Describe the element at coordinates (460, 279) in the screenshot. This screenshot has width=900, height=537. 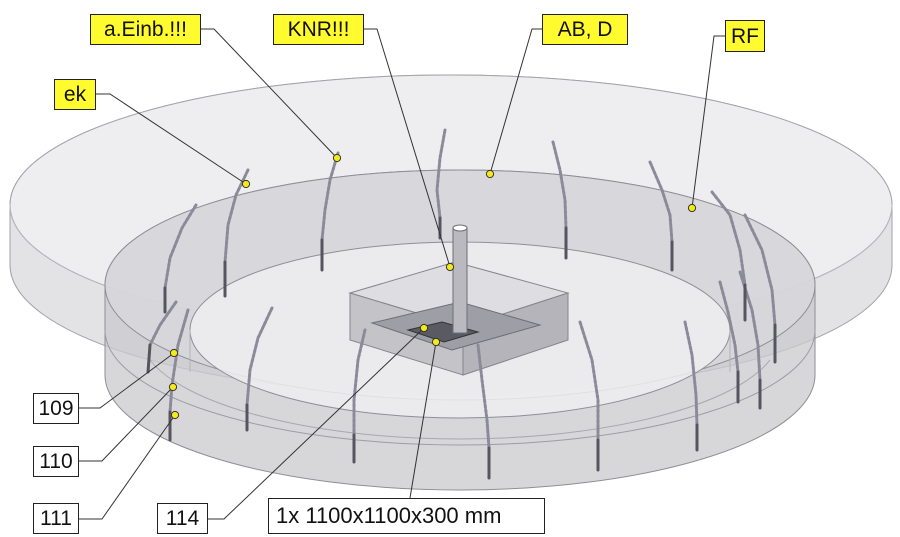
I see `anchor-pipe` at that location.